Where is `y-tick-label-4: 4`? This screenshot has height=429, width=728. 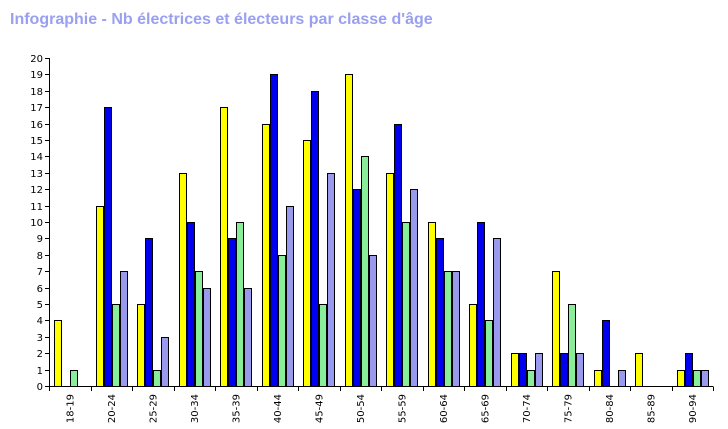
y-tick-label-4: 4 is located at coordinates (40, 321).